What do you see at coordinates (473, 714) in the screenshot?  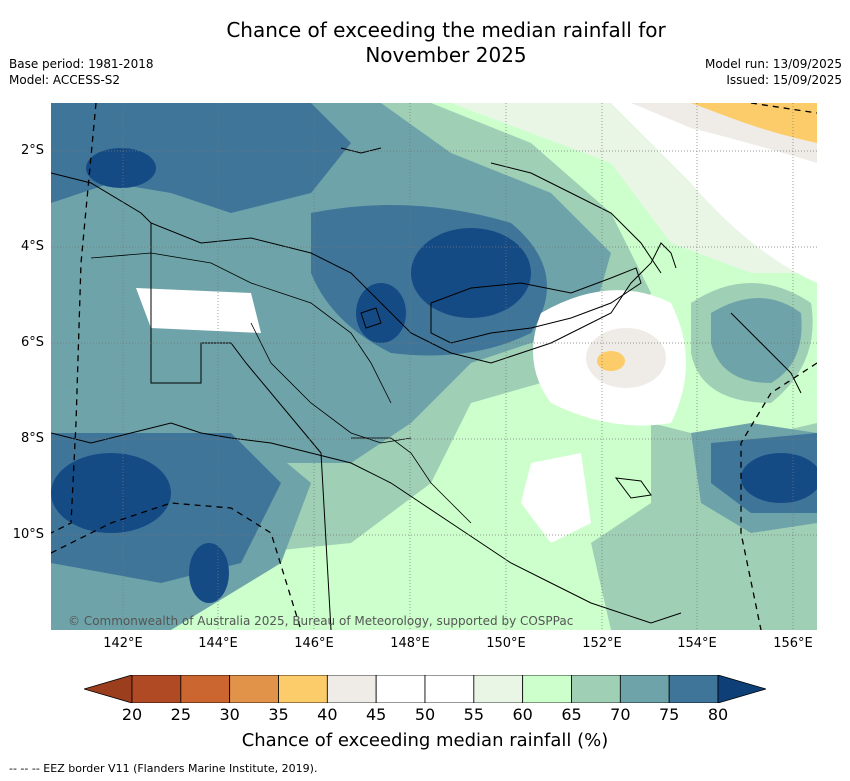 I see `colorbar-tick-label: 55` at bounding box center [473, 714].